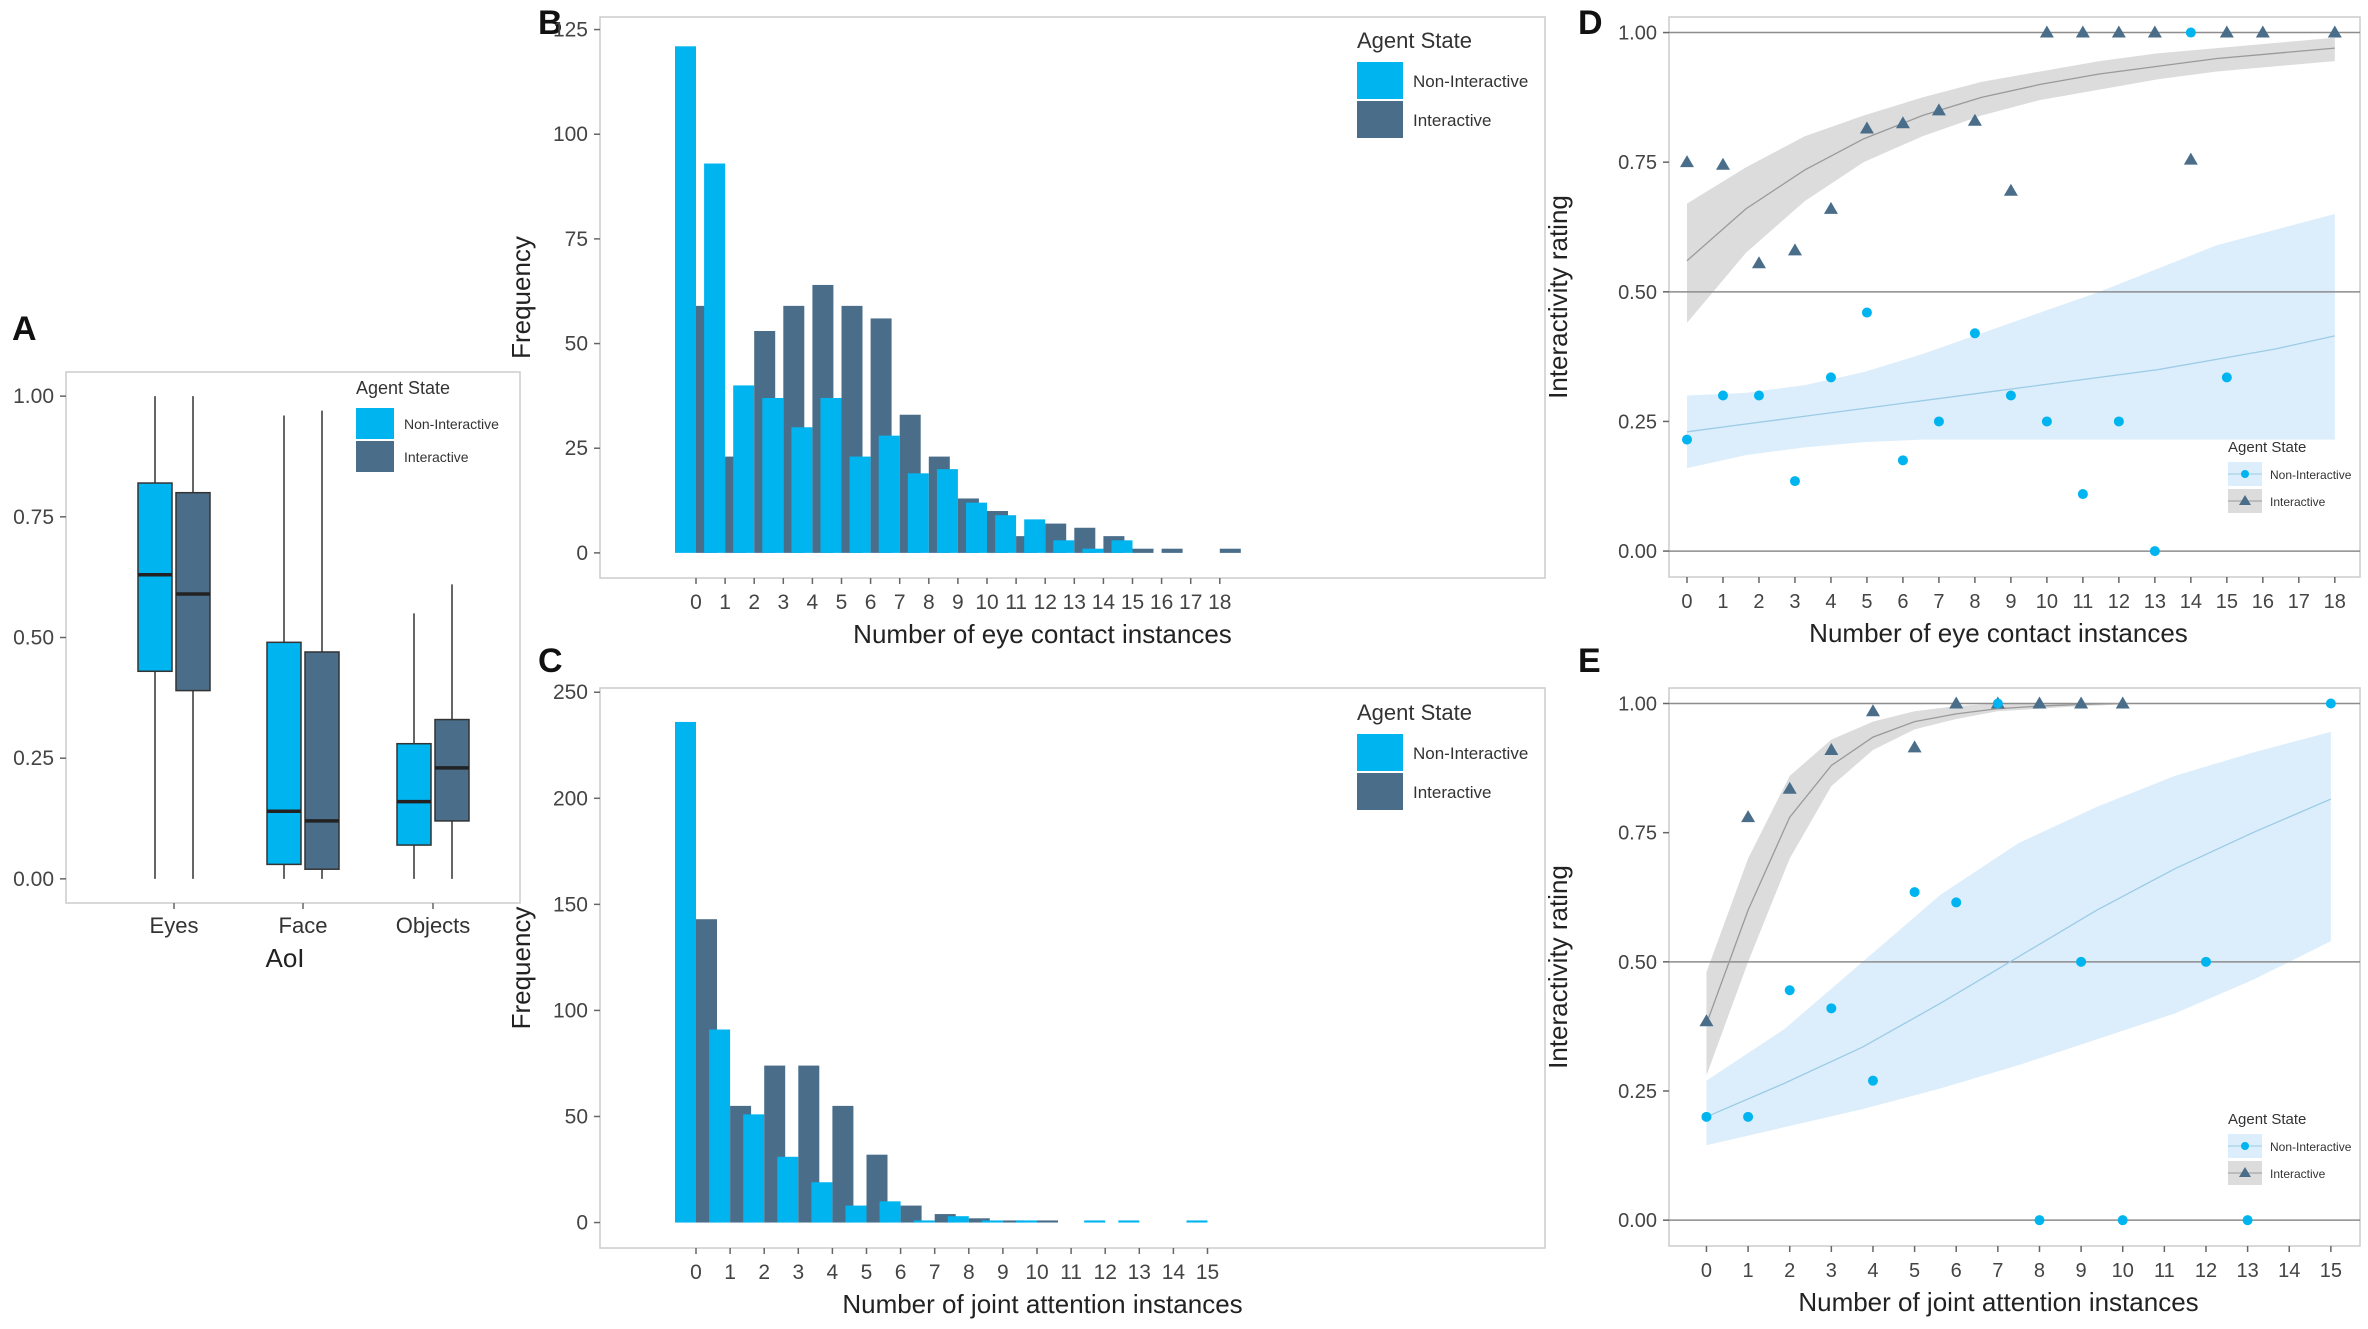 The image size is (2368, 1329). What do you see at coordinates (322, 760) in the screenshot?
I see `box-interactive` at bounding box center [322, 760].